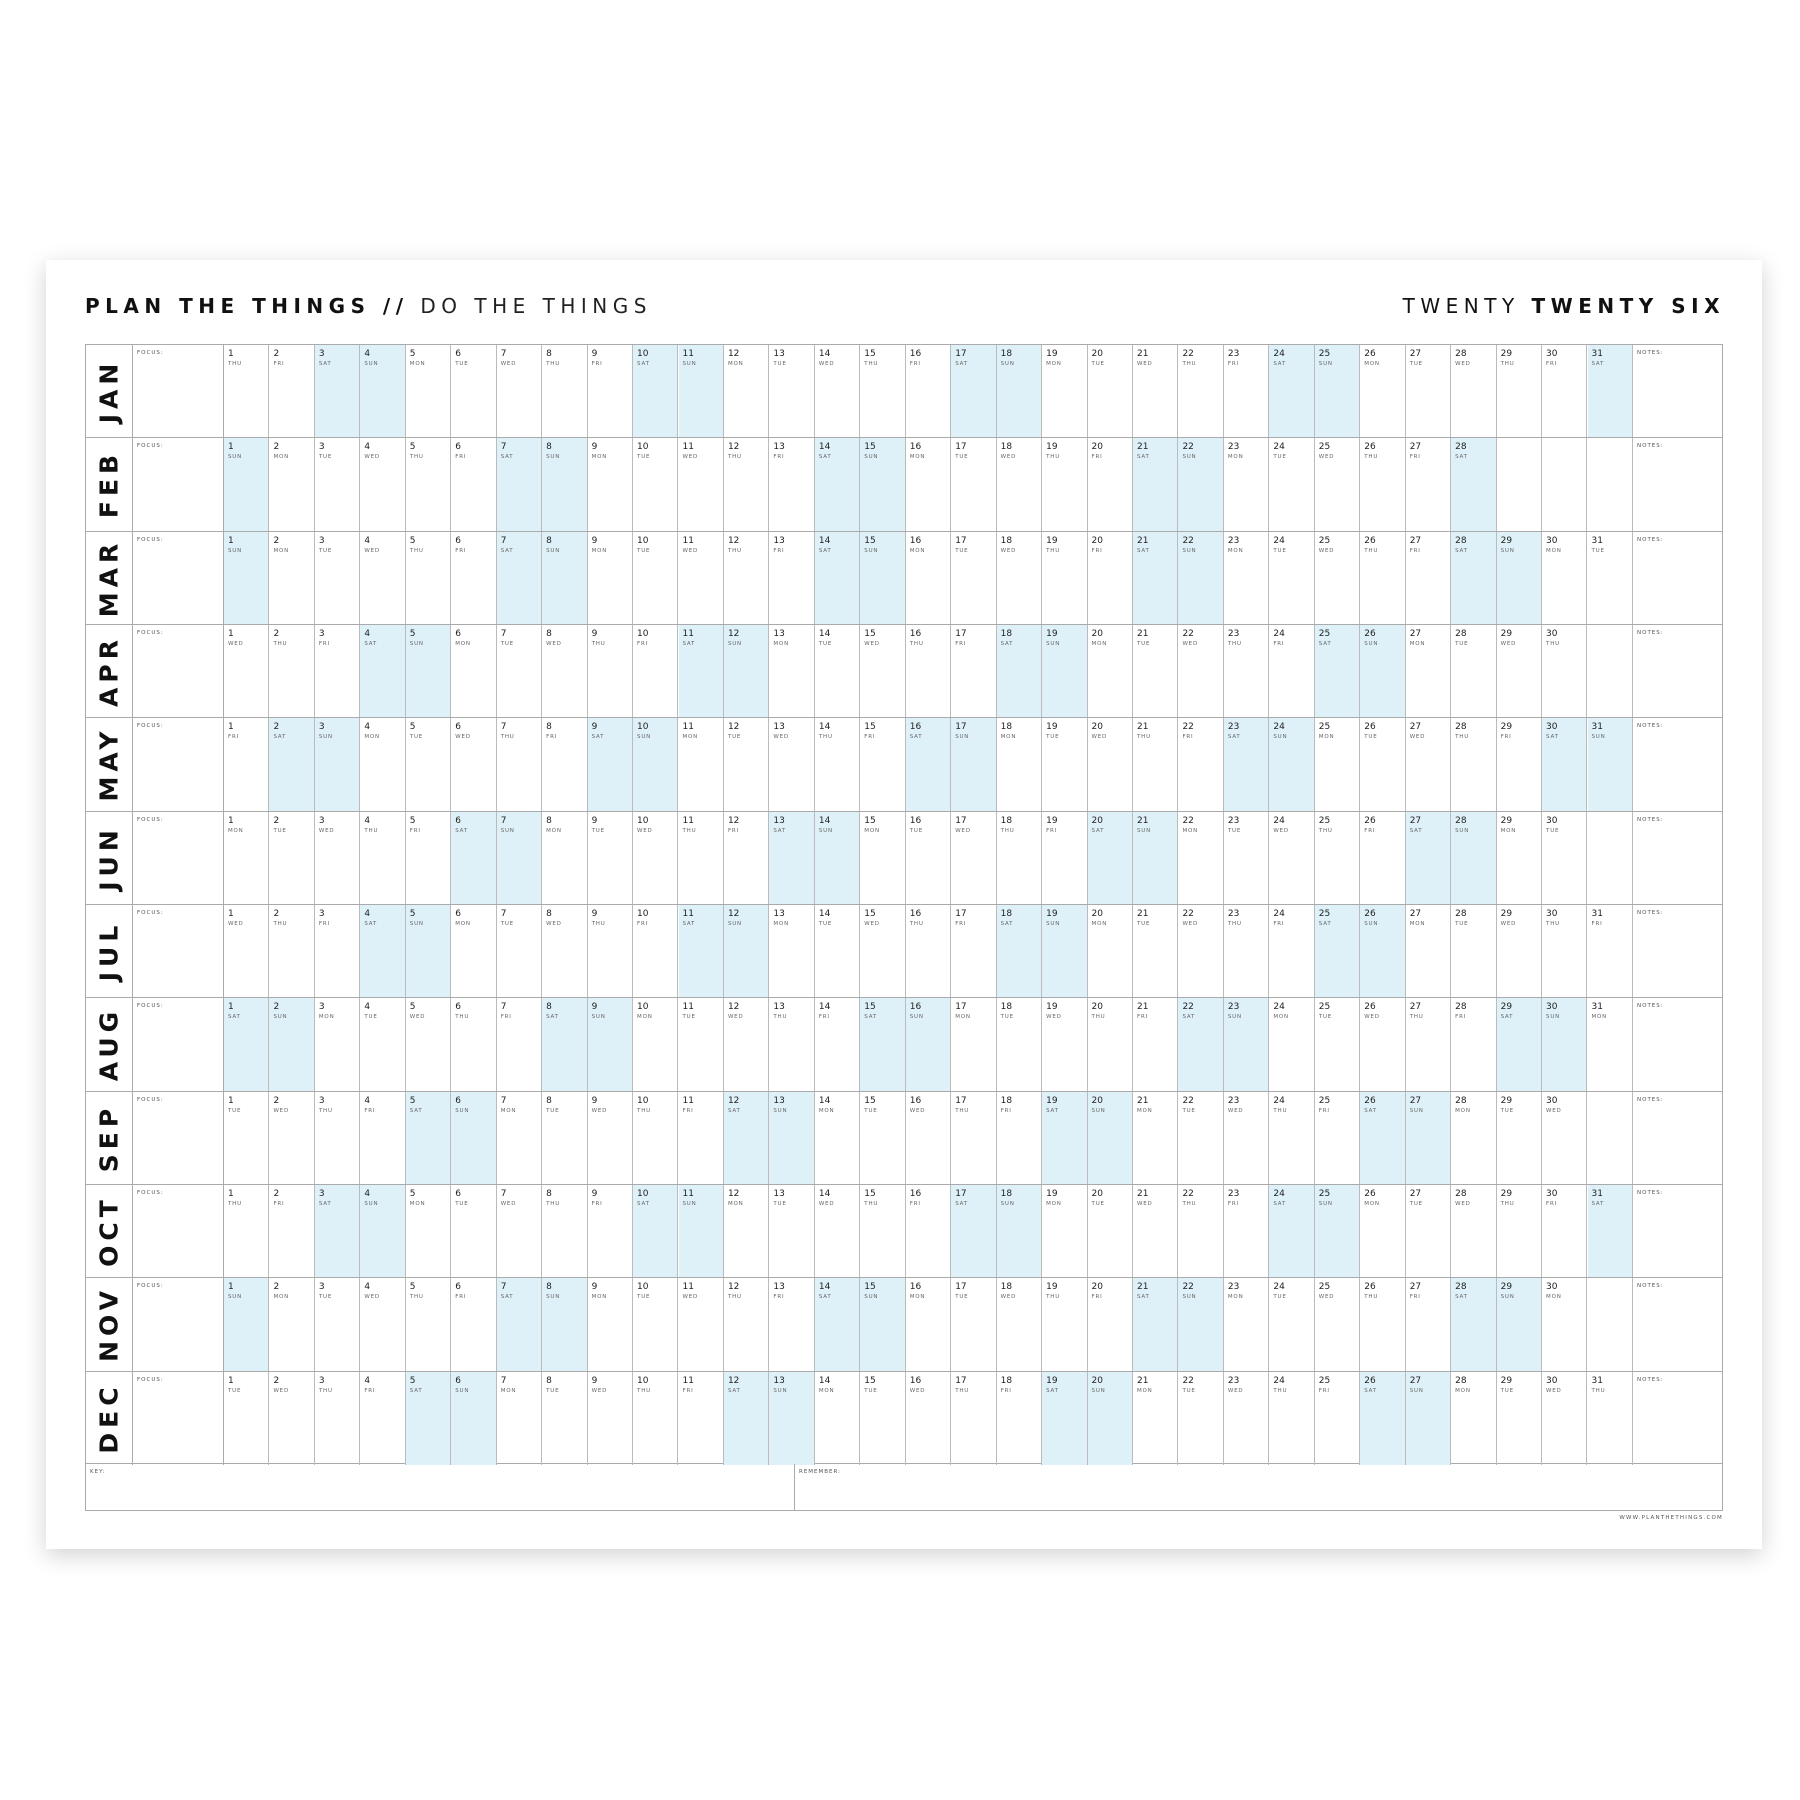 The image size is (1800, 1800). I want to click on day-cell: 12 SAT, so click(746, 1418).